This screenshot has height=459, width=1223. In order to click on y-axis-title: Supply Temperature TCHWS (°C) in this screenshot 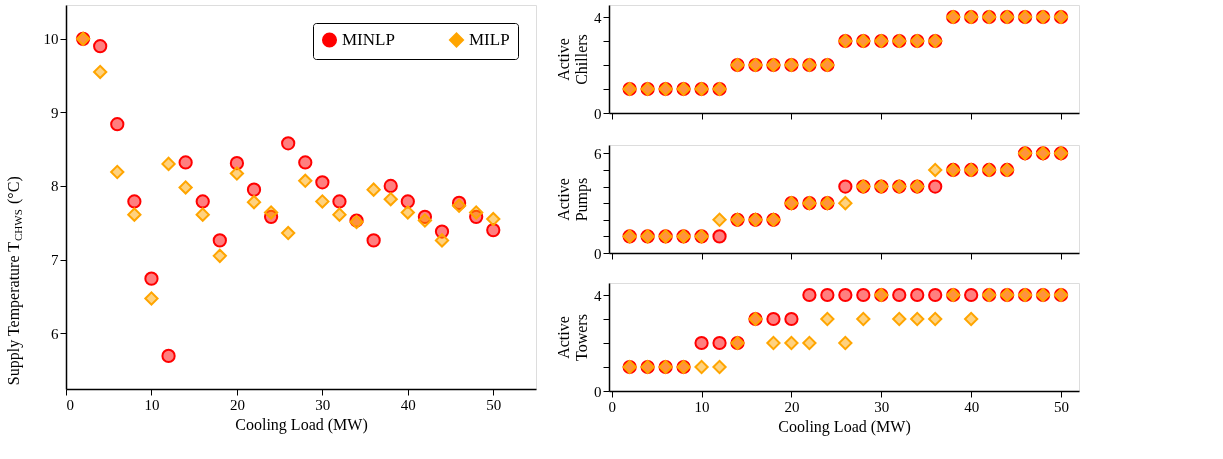, I will do `click(14, 281)`.